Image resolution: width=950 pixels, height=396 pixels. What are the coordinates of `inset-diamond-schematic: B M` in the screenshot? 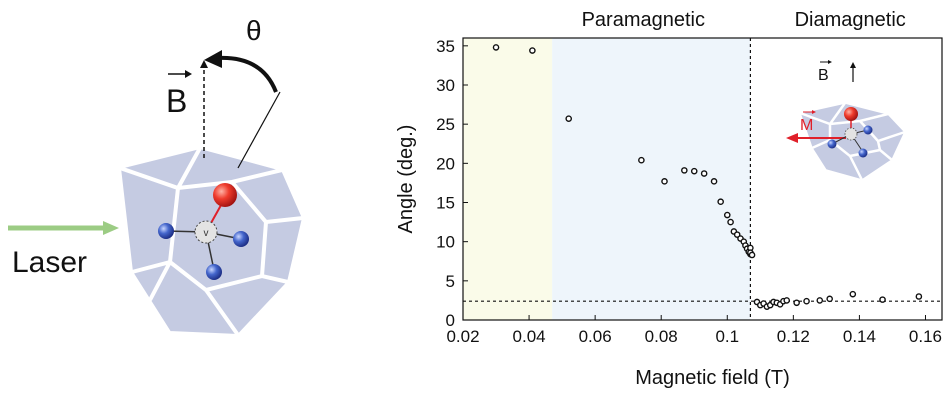 It's located at (846, 120).